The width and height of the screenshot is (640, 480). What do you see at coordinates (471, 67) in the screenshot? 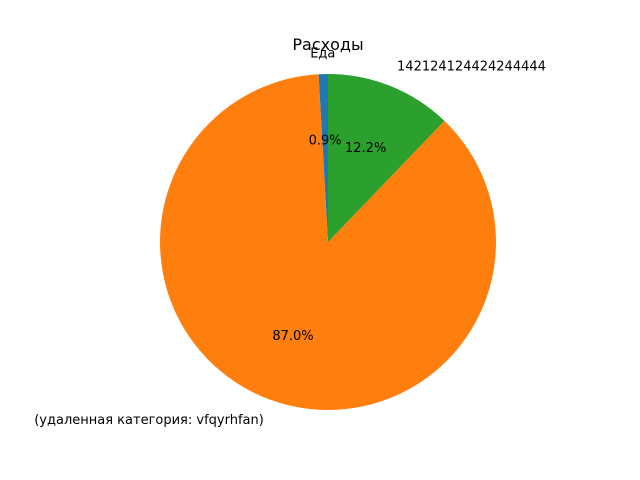
I see `slice-category-label: 142124124424244444` at bounding box center [471, 67].